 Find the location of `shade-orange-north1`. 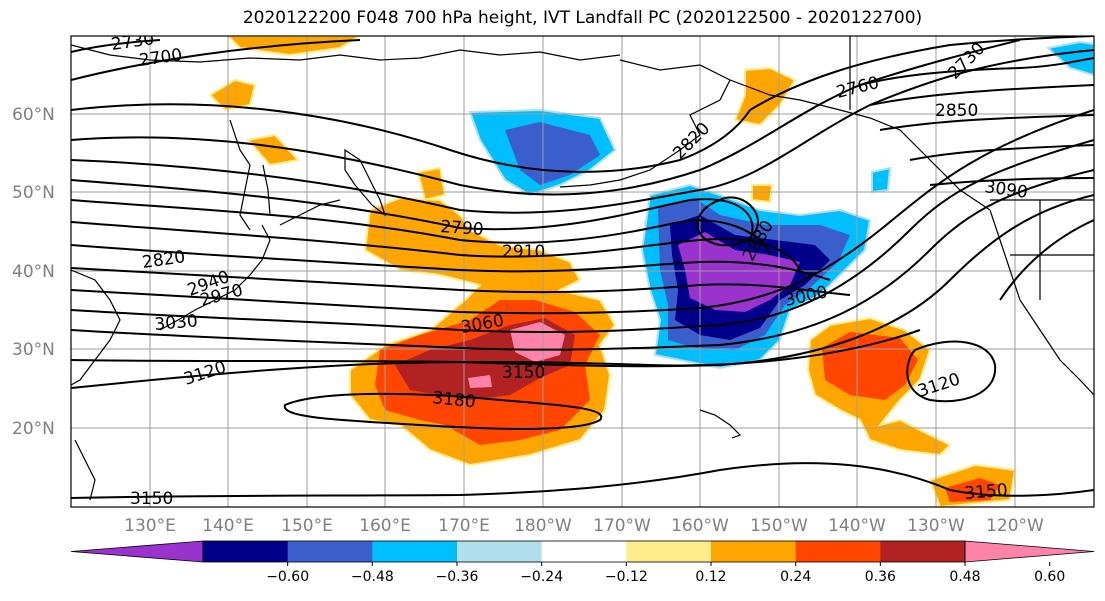

shade-orange-north1 is located at coordinates (294, 46).